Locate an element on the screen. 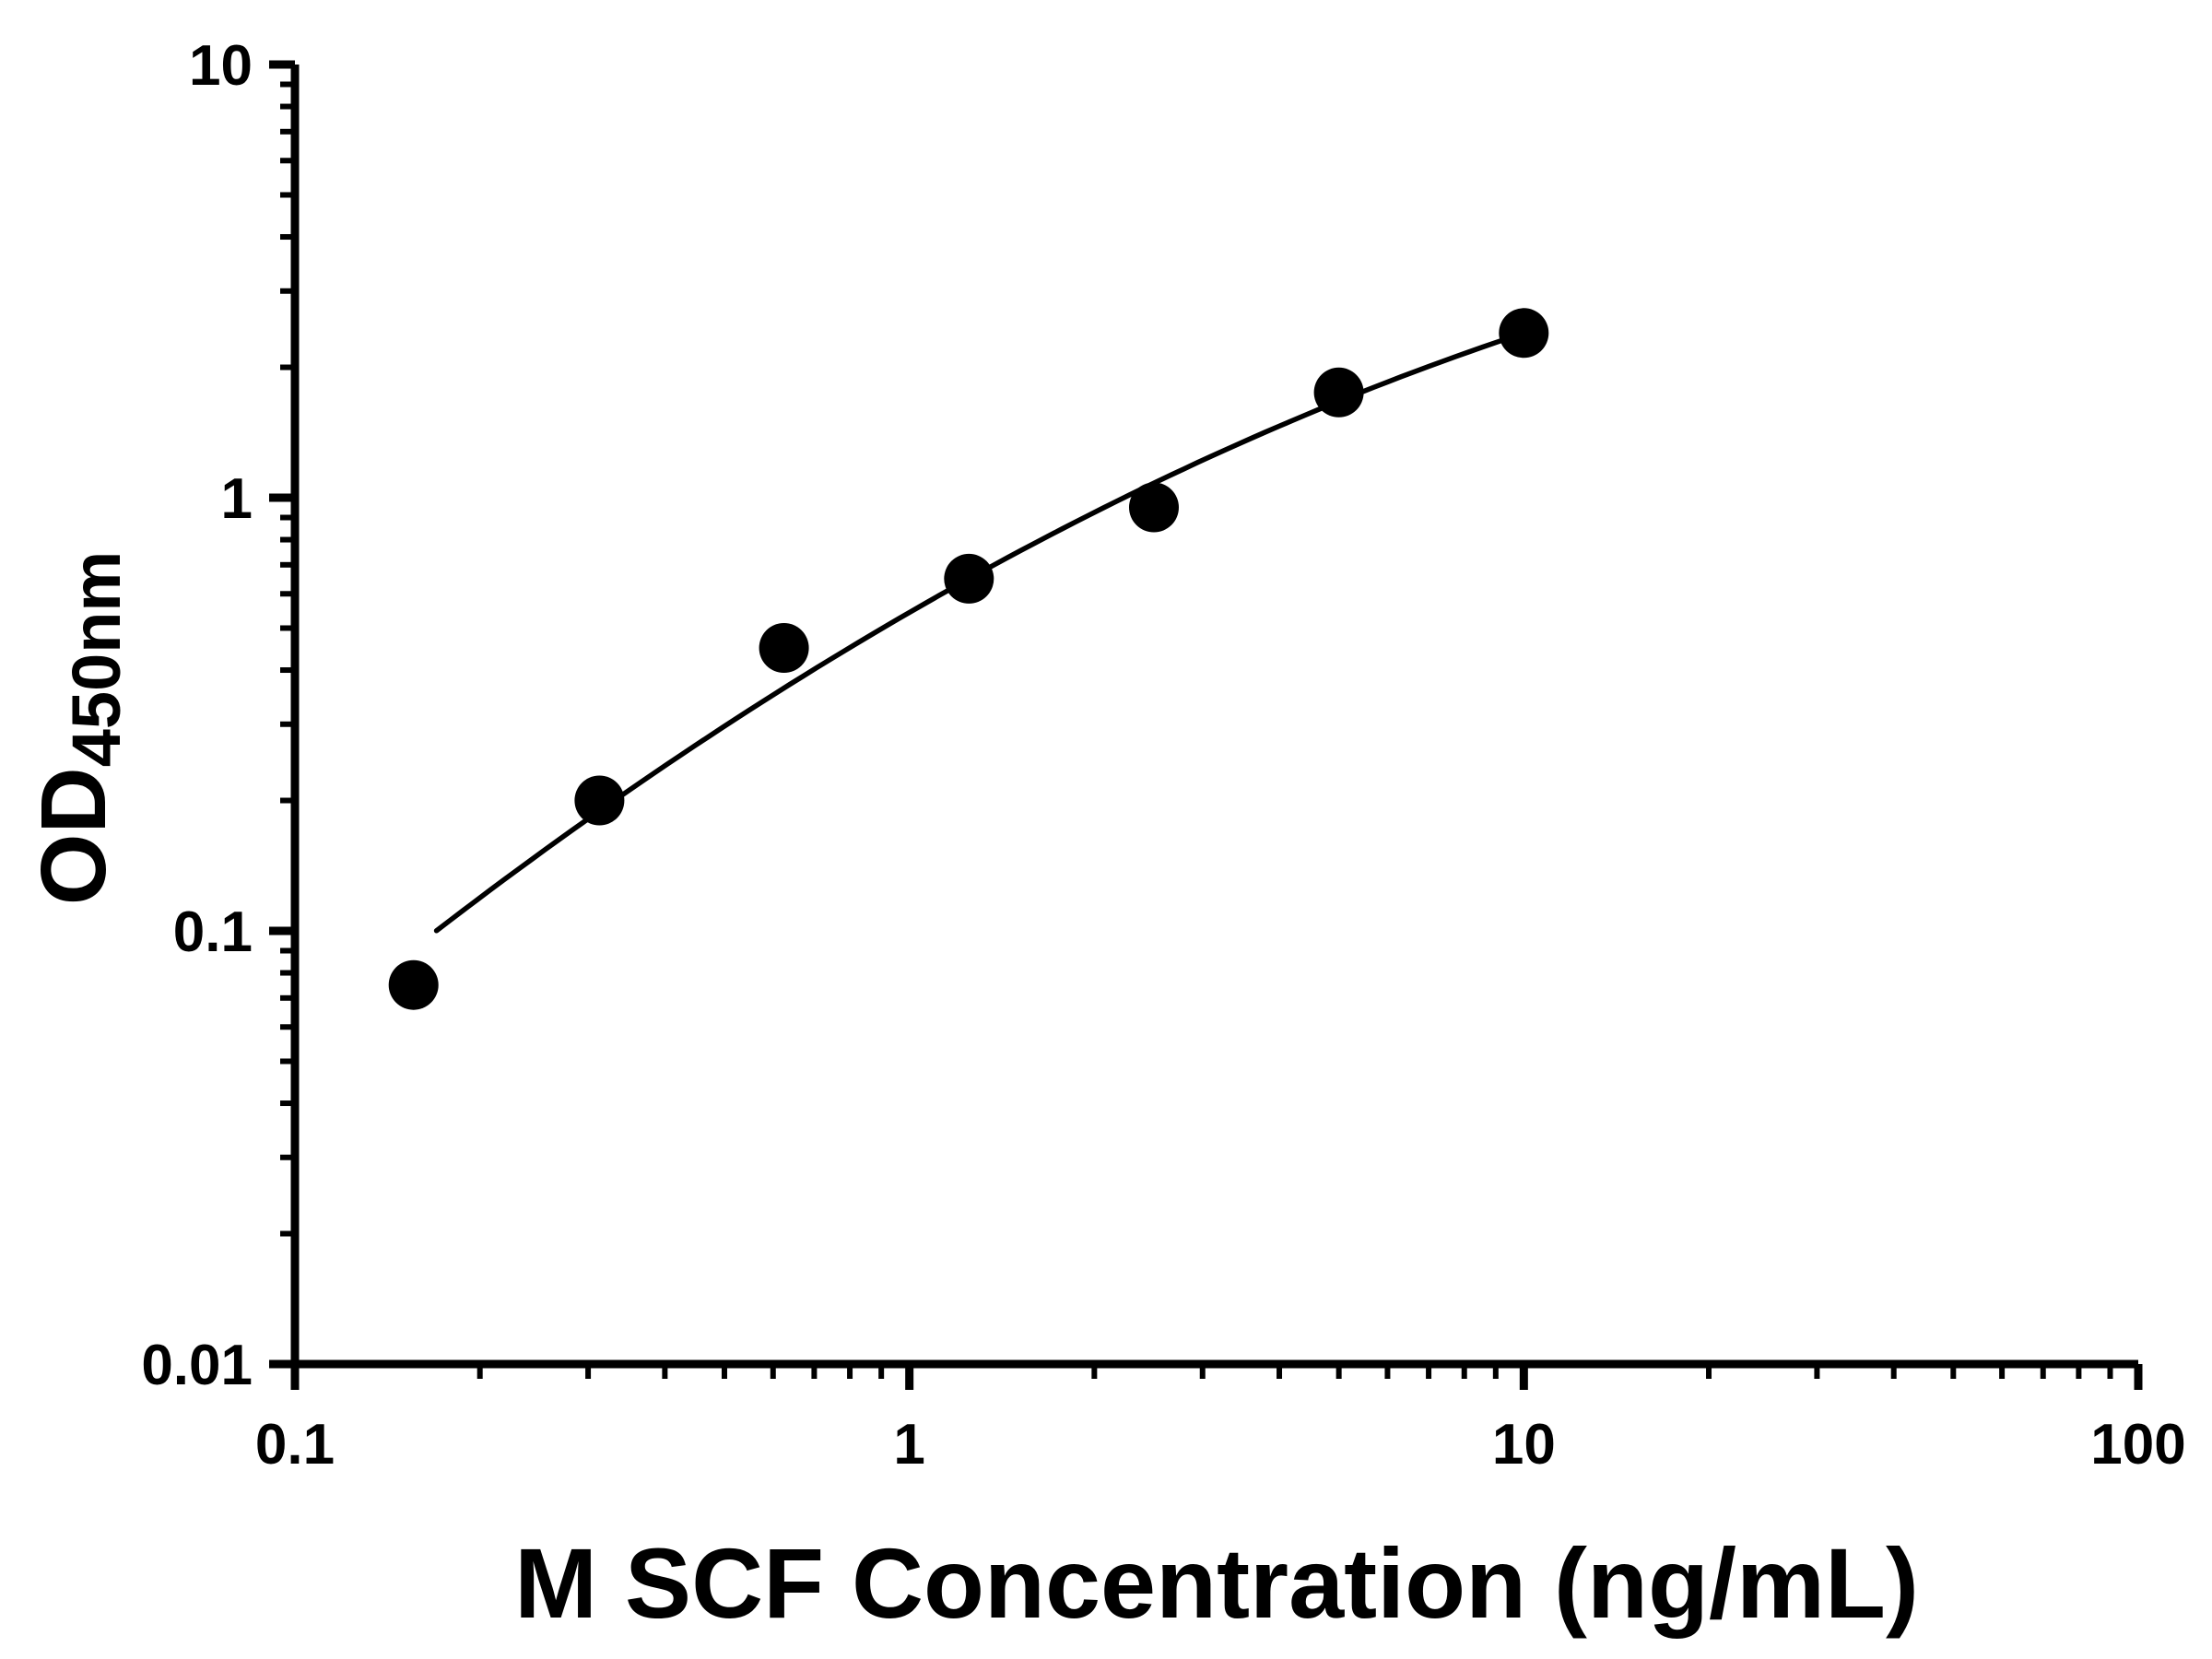 The width and height of the screenshot is (2212, 1659). y-axis-title-main: OD is located at coordinates (73, 836).